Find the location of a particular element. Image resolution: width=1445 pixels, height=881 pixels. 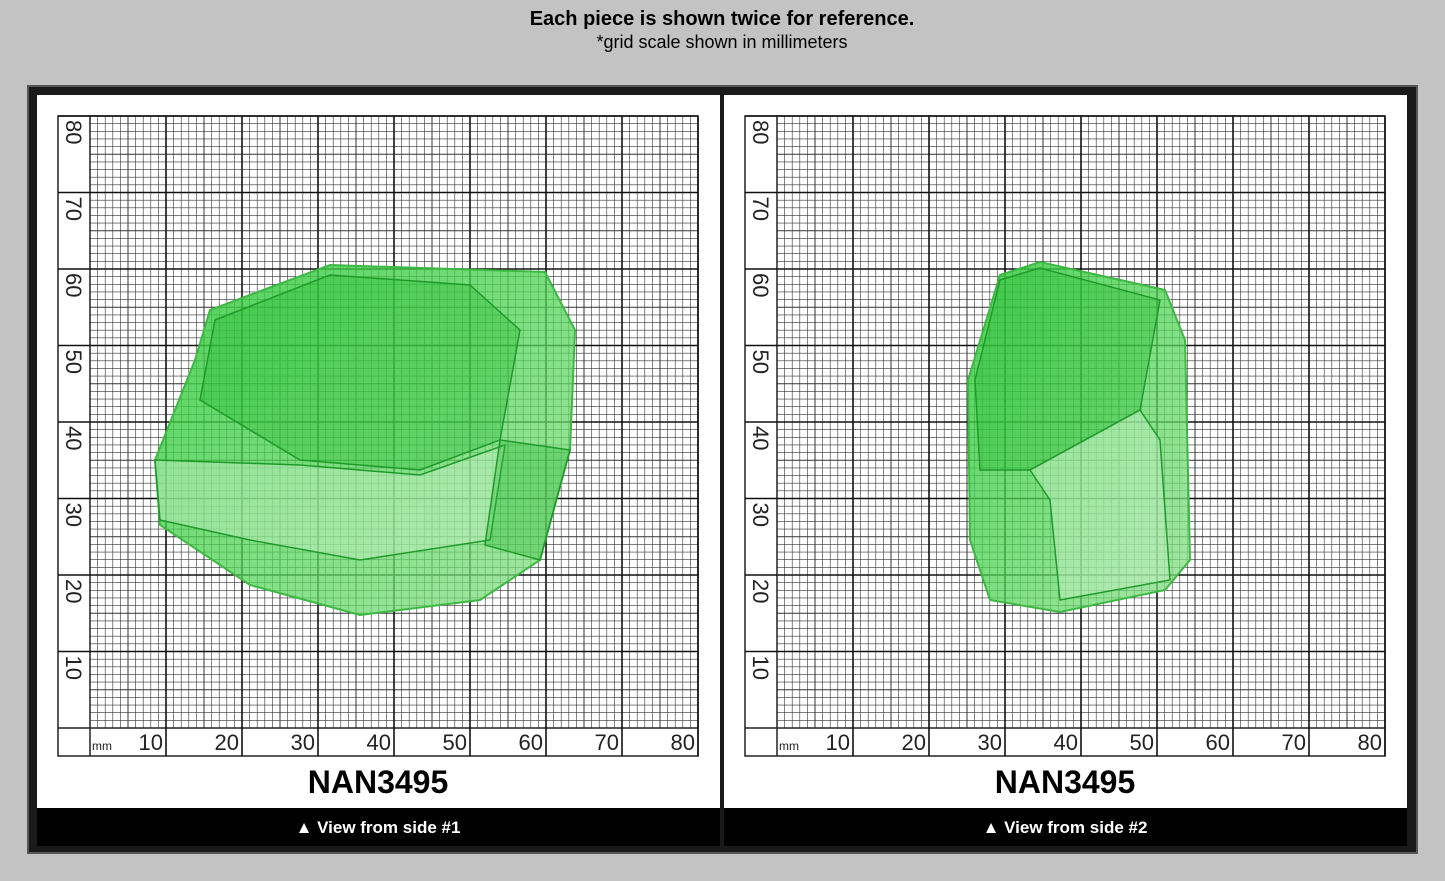

caption: ▲ View from side #2 is located at coordinates (1065, 827).